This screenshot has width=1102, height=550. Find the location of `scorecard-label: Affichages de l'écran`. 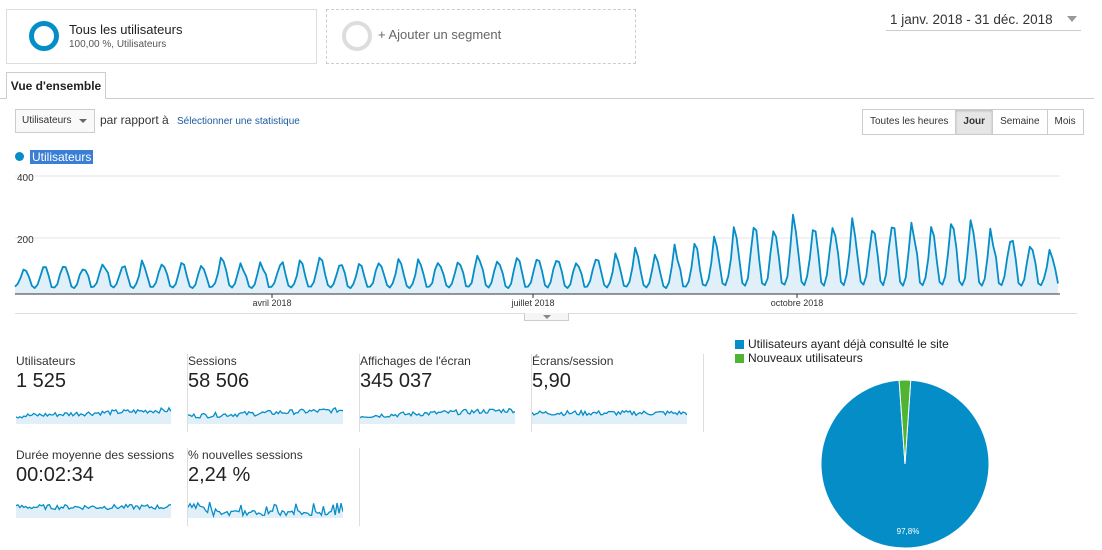

scorecard-label: Affichages de l'écran is located at coordinates (415, 361).